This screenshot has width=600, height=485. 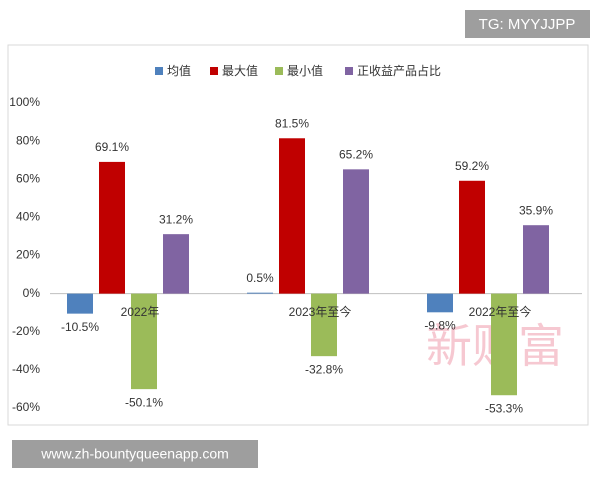 What do you see at coordinates (80, 327) in the screenshot?
I see `value-label: -10.5%` at bounding box center [80, 327].